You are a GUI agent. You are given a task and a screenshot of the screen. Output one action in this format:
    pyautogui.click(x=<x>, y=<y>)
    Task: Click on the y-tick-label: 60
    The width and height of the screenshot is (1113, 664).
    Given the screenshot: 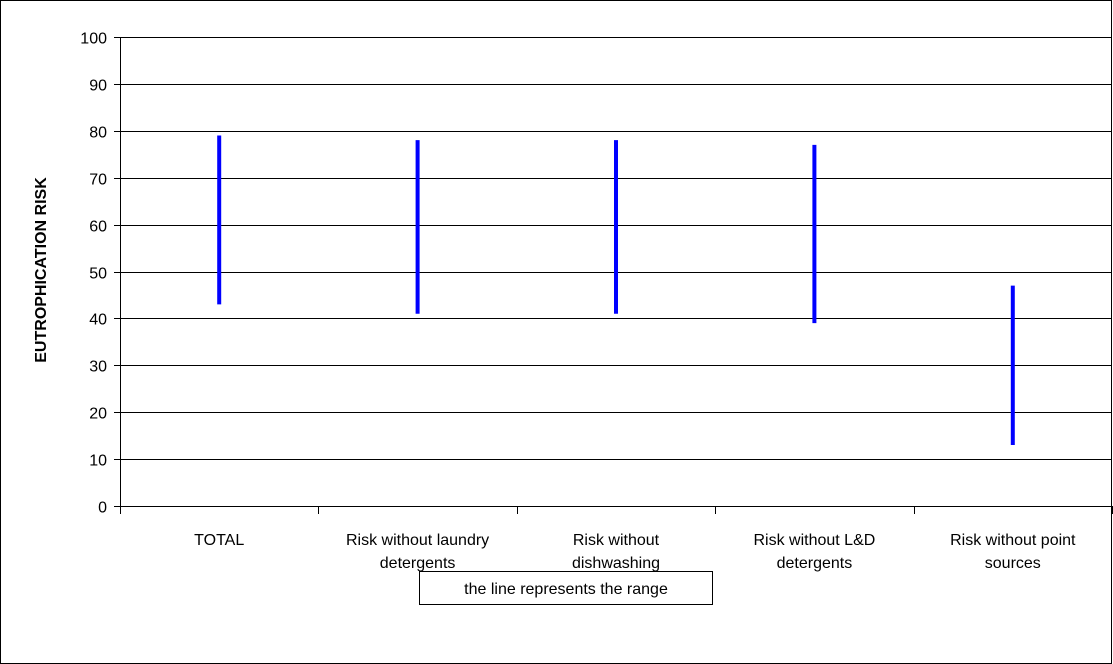 What is the action you would take?
    pyautogui.click(x=98, y=227)
    